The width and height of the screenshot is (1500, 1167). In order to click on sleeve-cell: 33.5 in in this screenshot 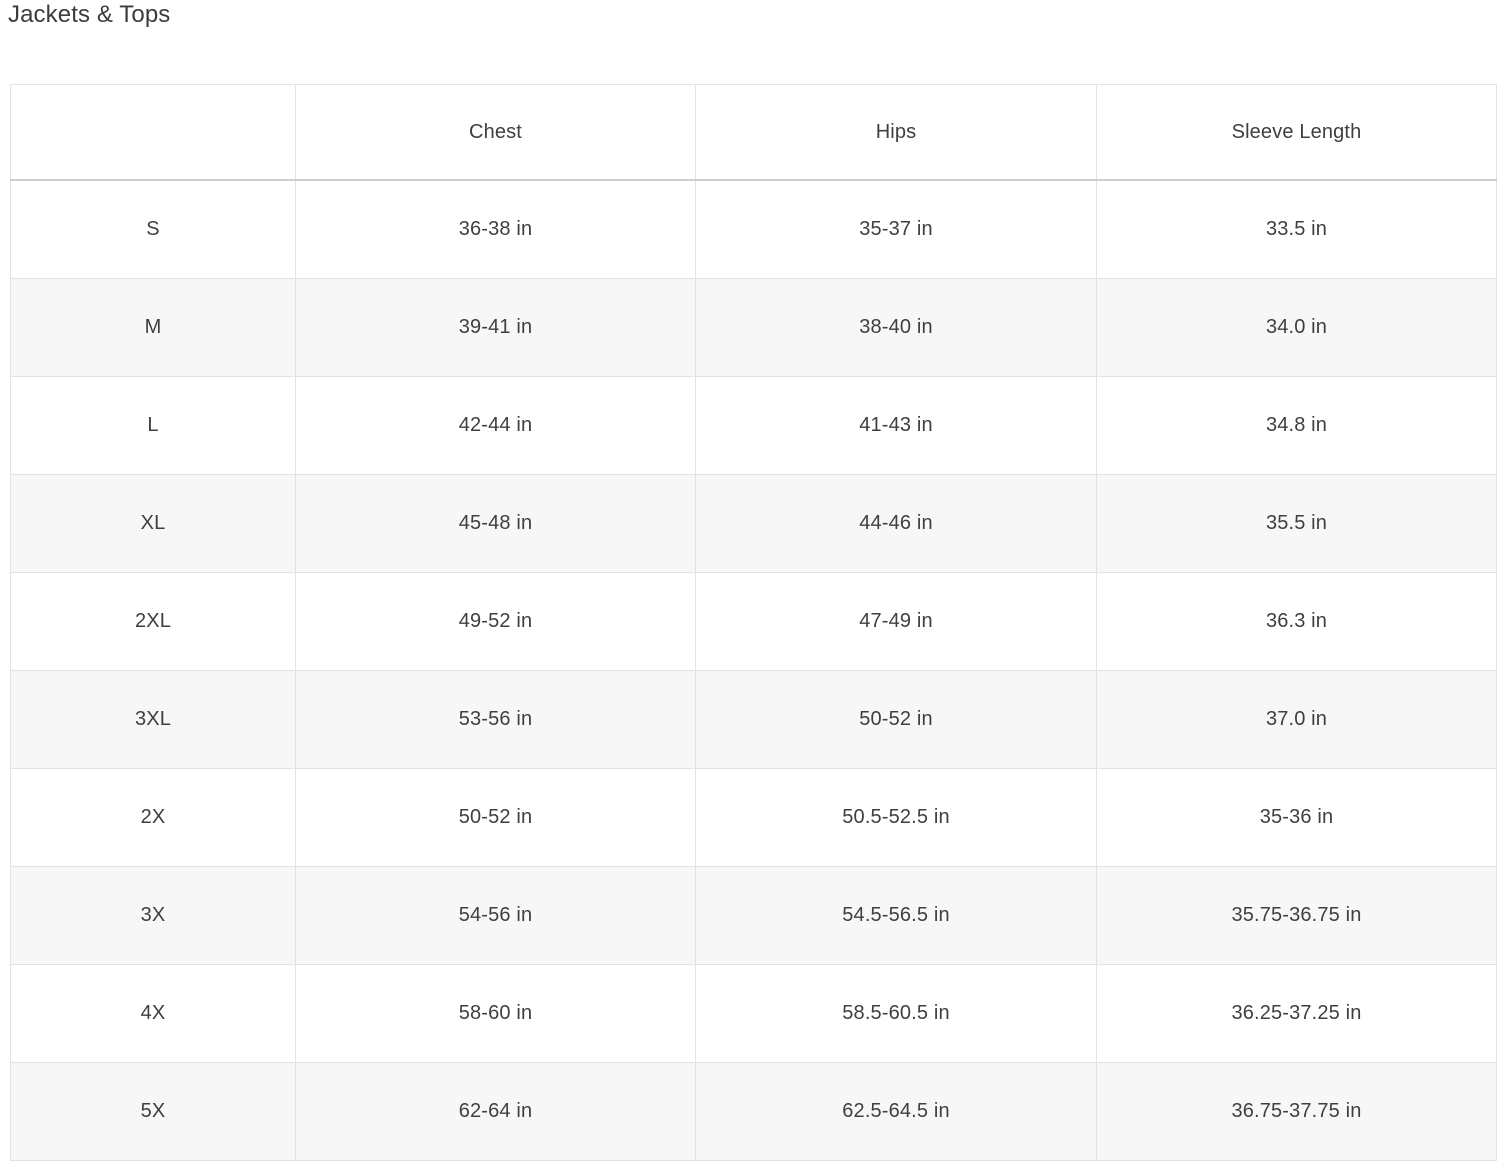, I will do `click(1296, 229)`.